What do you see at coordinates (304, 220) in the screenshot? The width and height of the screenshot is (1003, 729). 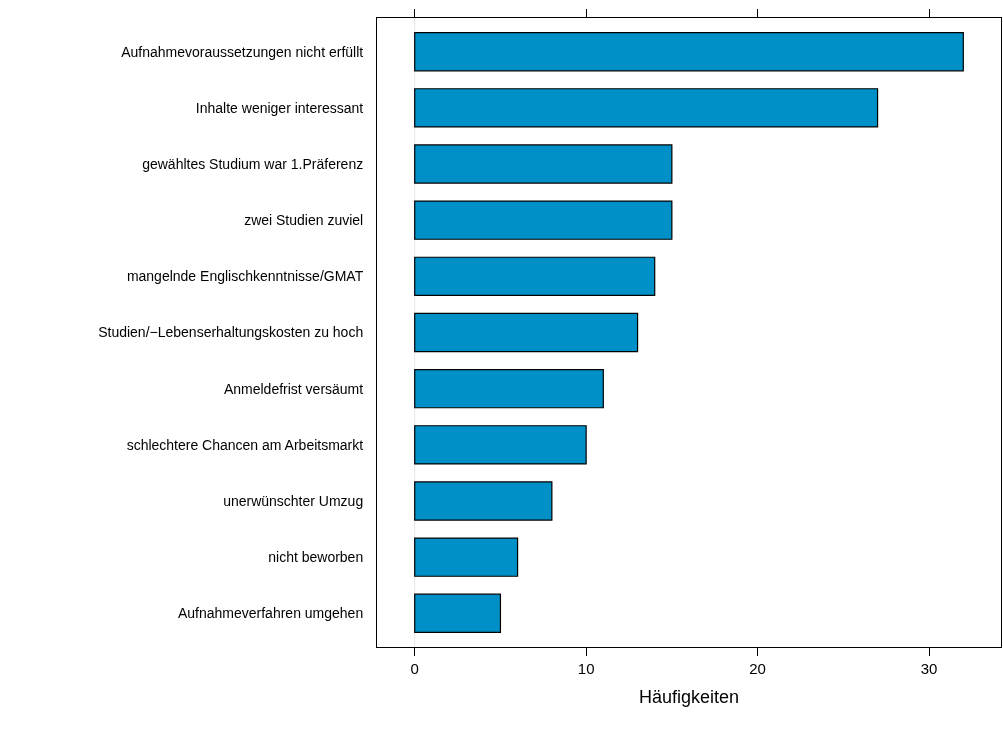 I see `y-tick-label: zwei Studien zuviel` at bounding box center [304, 220].